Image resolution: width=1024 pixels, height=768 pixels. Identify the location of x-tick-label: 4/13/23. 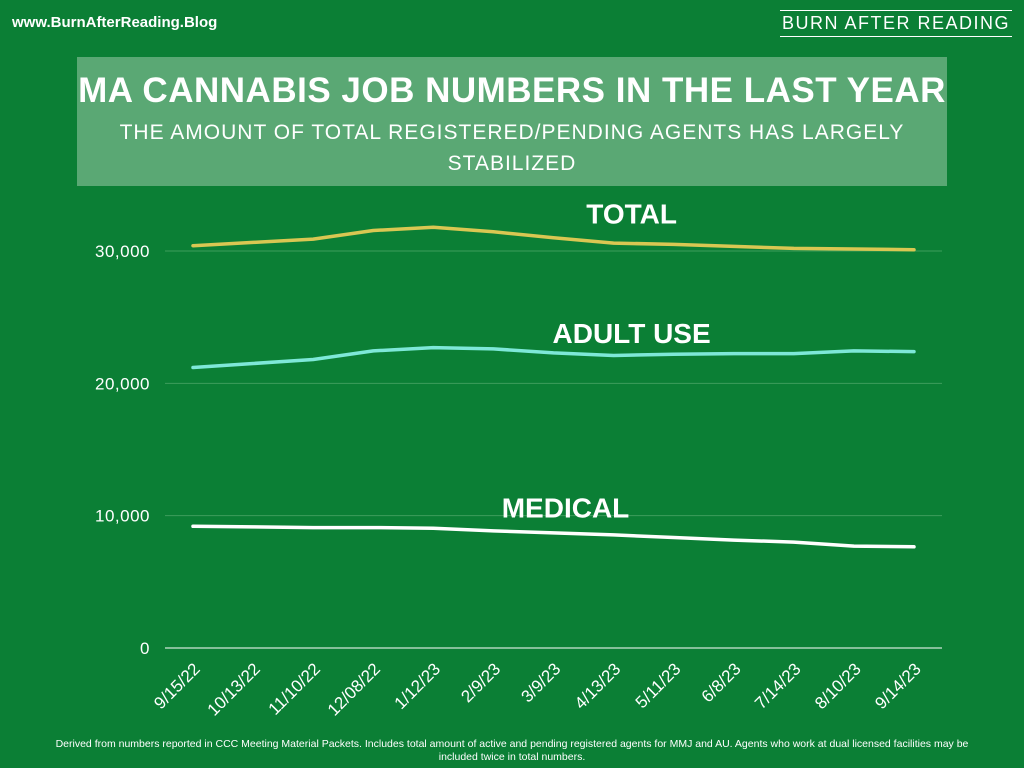
(598, 686).